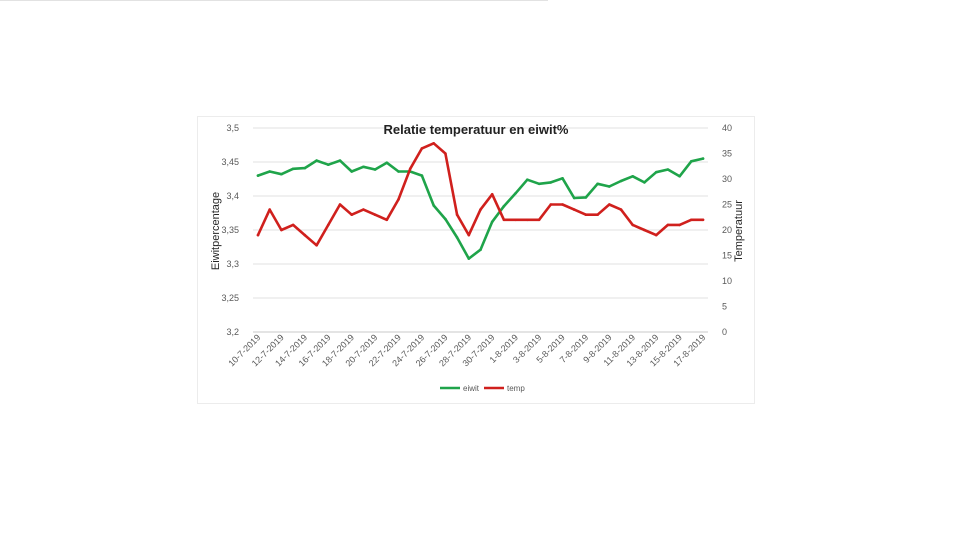 The image size is (979, 552). Describe the element at coordinates (232, 196) in the screenshot. I see `left-tick-label: 3,4` at that location.